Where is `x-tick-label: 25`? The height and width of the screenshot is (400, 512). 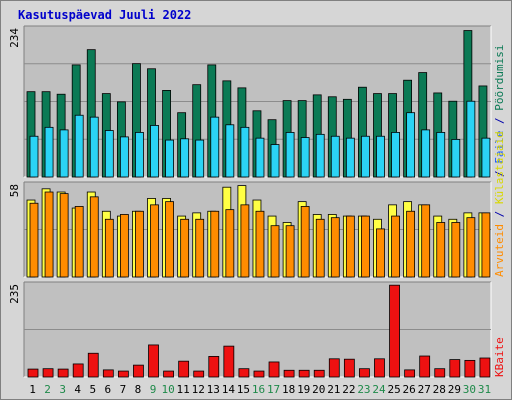 x-tick-label: 25 is located at coordinates (393, 389).